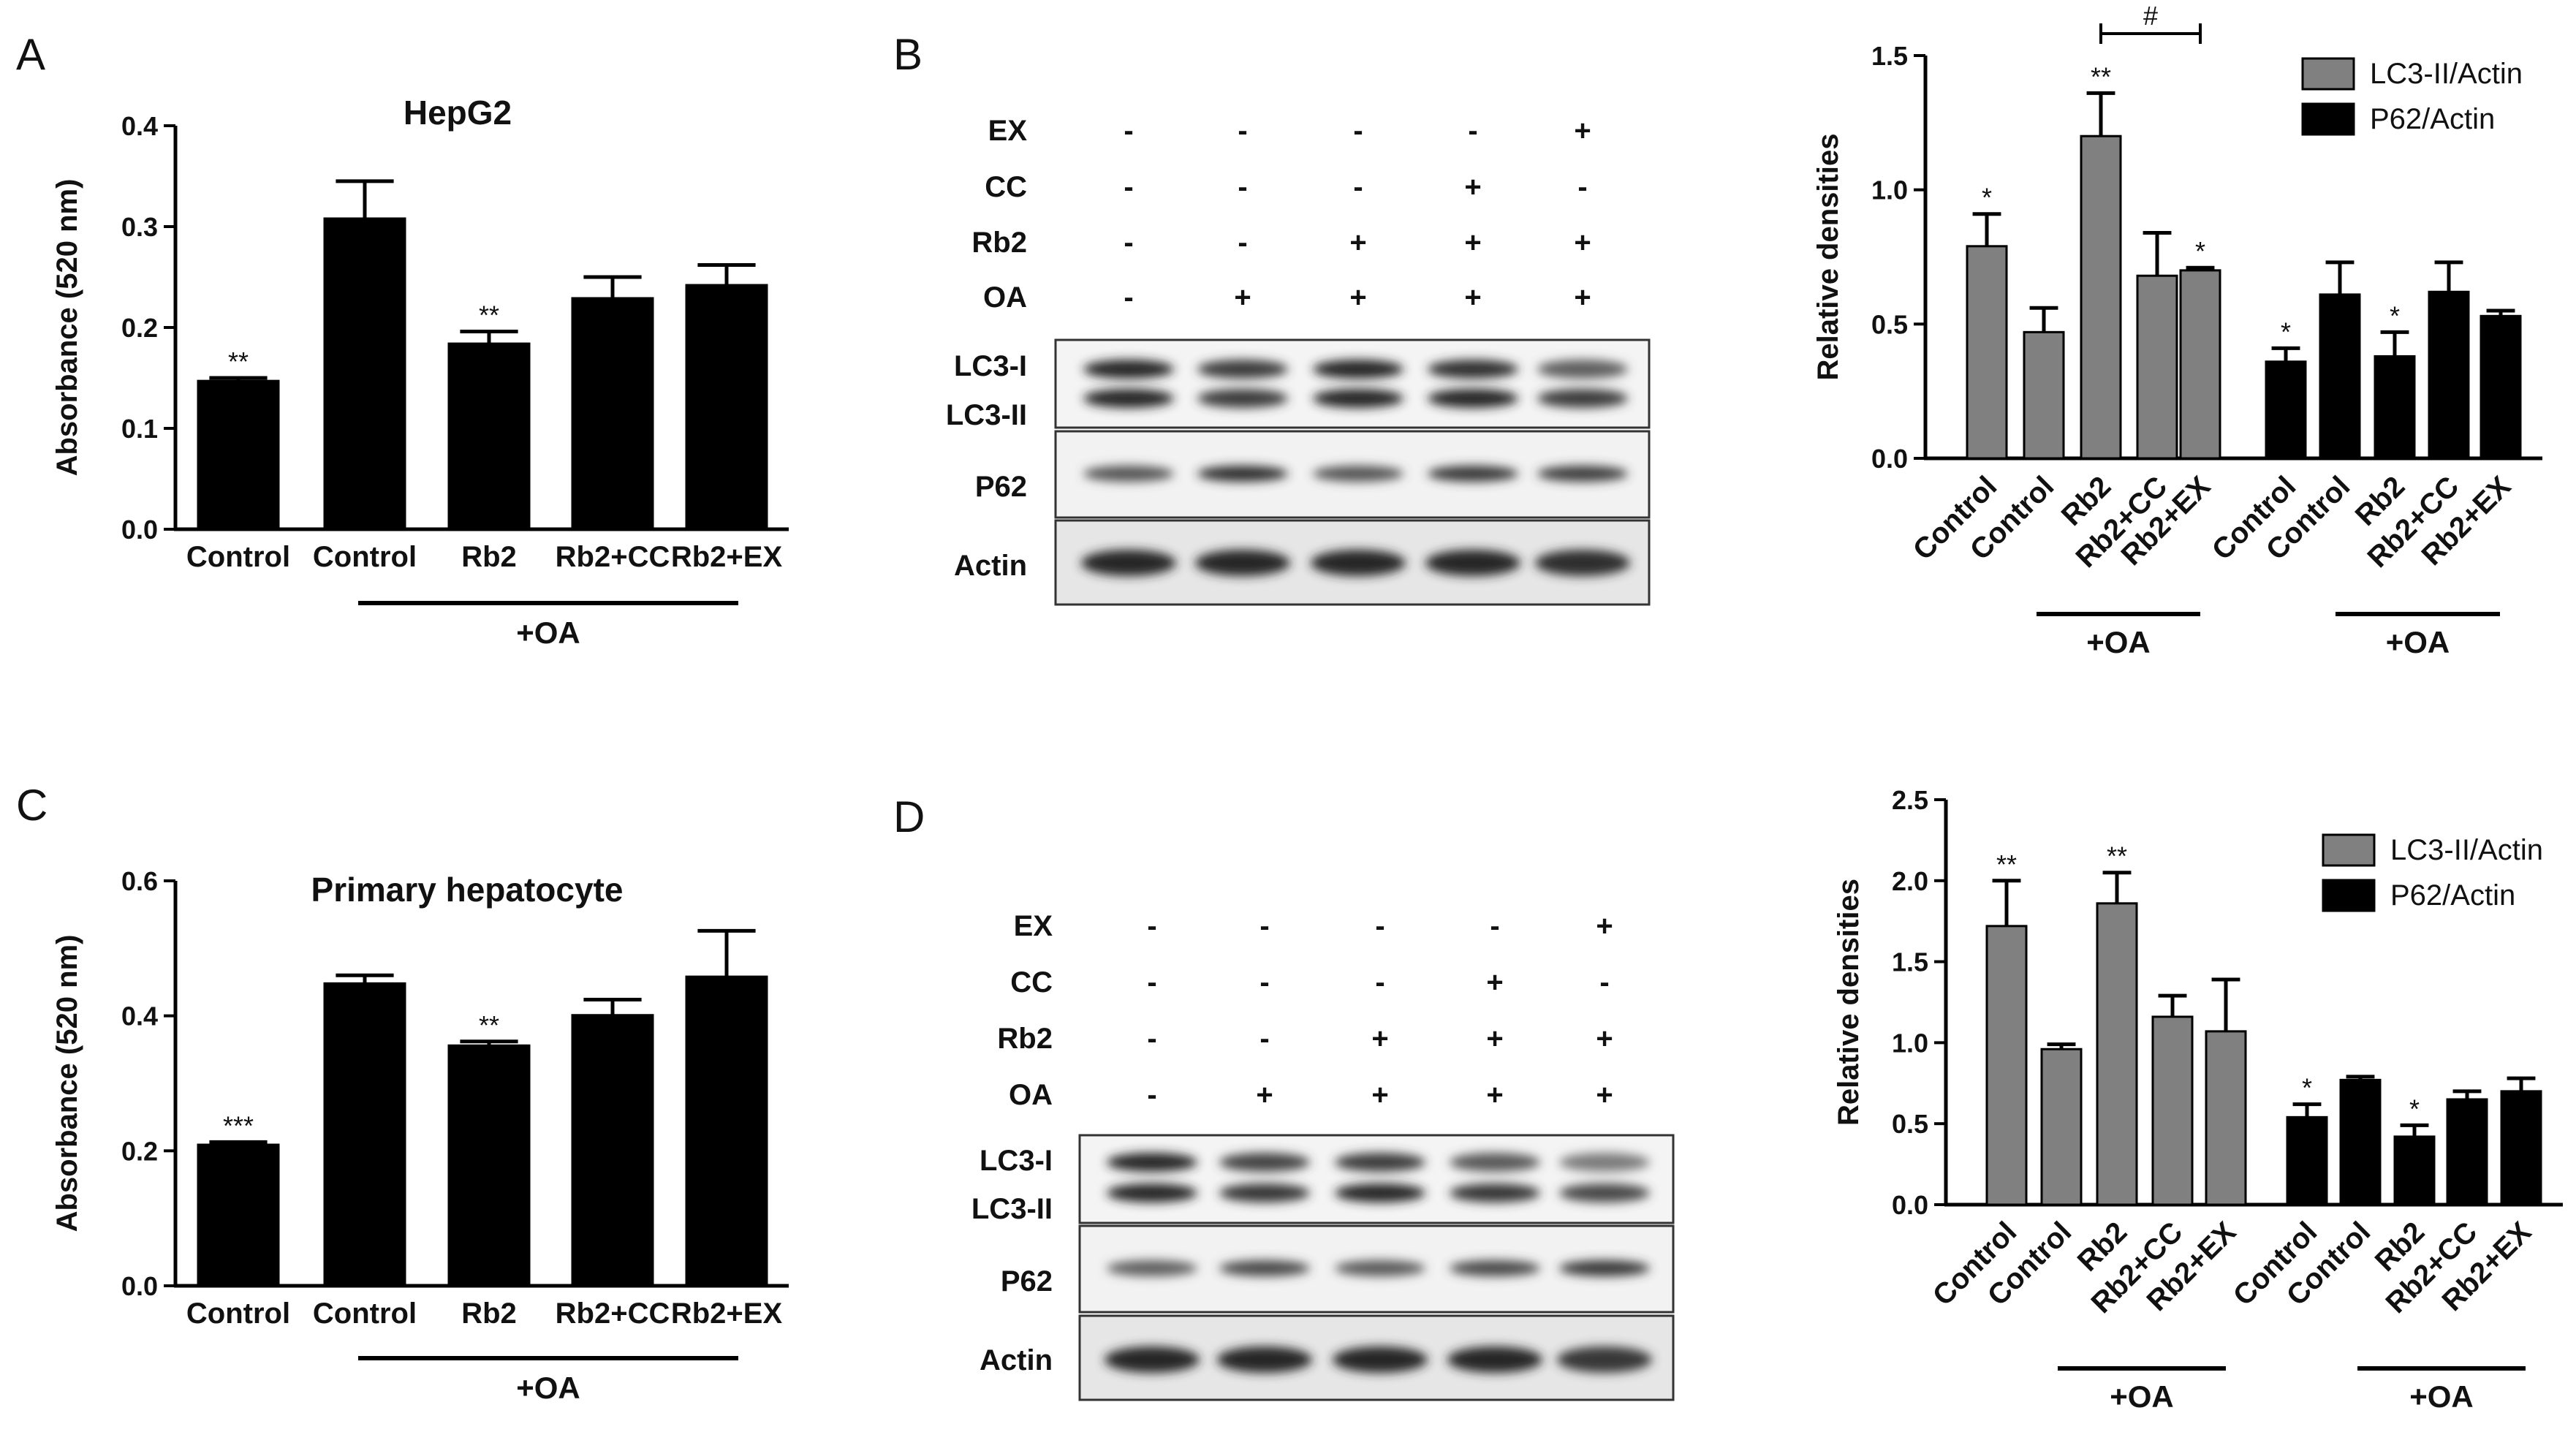 The image size is (2576, 1432). Describe the element at coordinates (1012, 1209) in the screenshot. I see `band-label-lc3-ii: LC3-II` at that location.